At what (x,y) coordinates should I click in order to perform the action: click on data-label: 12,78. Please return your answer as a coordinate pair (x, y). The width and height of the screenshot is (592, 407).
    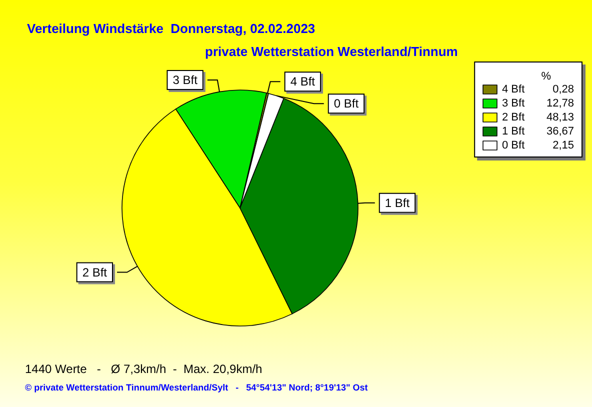
    Looking at the image, I should click on (560, 104).